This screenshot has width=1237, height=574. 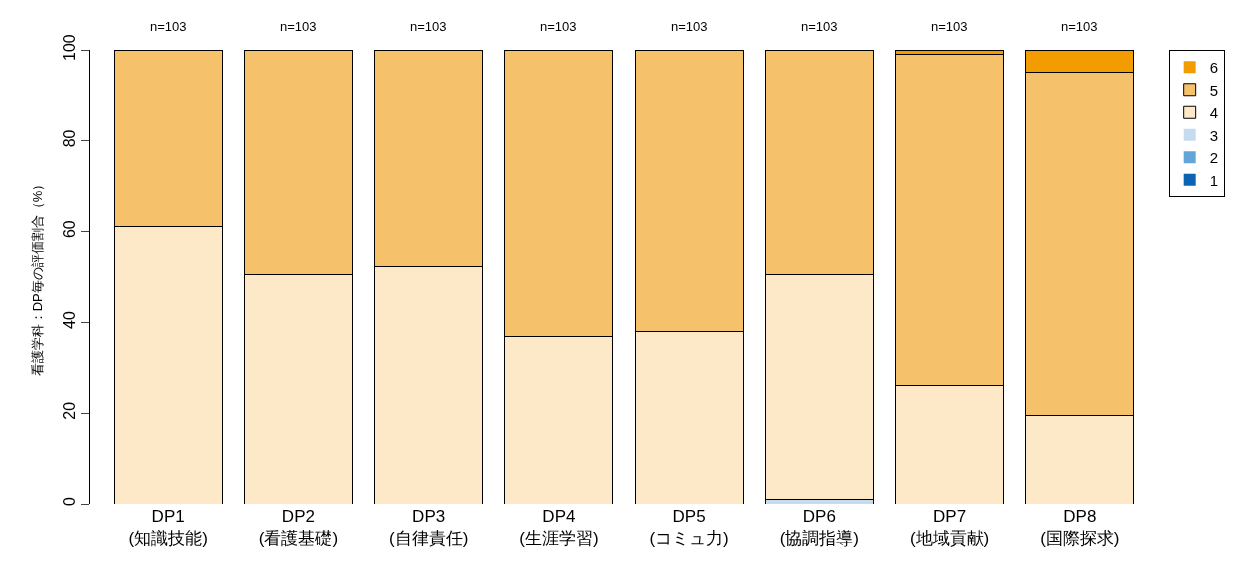 What do you see at coordinates (69, 47) in the screenshot?
I see `y-tick-label: 100` at bounding box center [69, 47].